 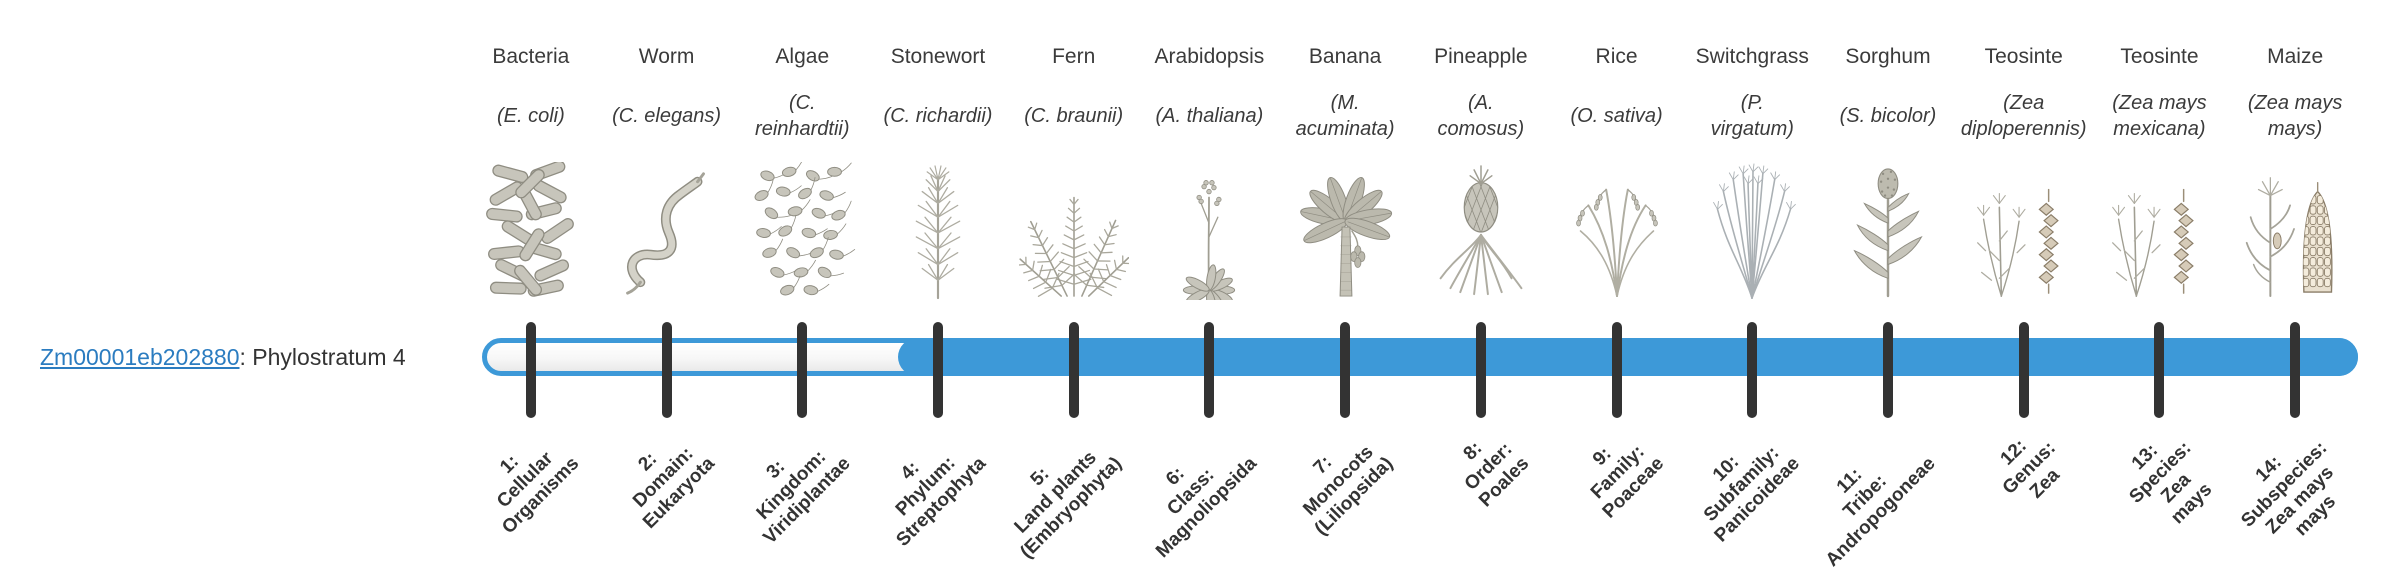 I want to click on stratum-label-11: 11: Tribe: Andropogoneae, so click(x=1880, y=511).